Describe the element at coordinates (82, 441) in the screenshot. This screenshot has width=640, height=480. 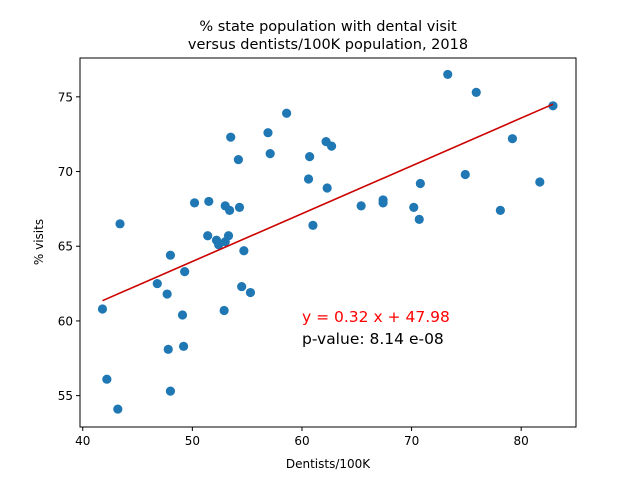
I see `x-tick-label: 40` at that location.